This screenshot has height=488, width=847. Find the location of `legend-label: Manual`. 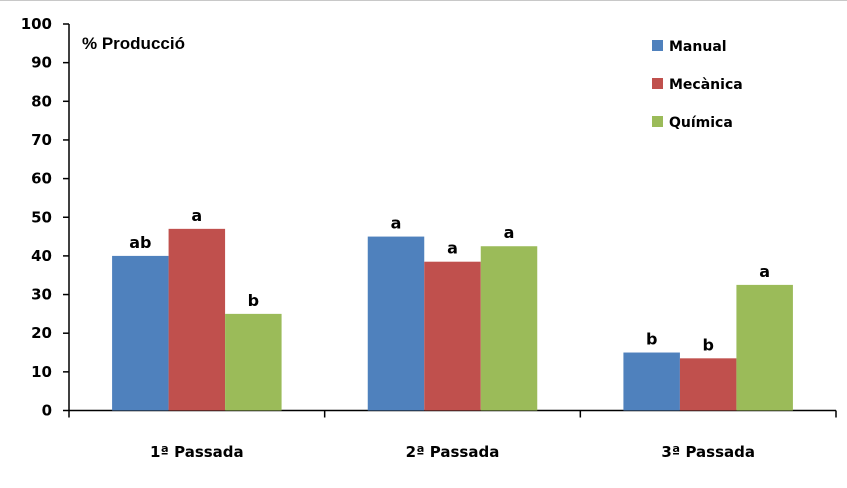

legend-label: Manual is located at coordinates (698, 47).